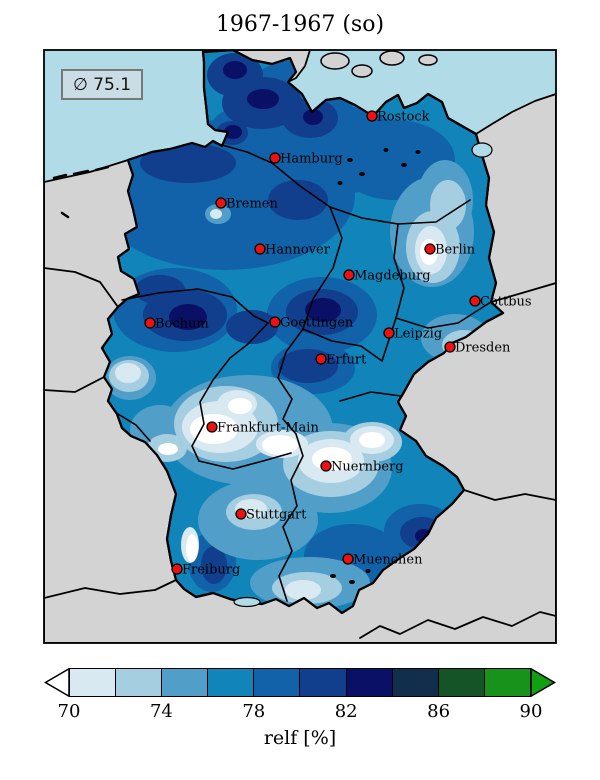 This screenshot has height=780, width=600. I want to click on colorbar-tick-label: 82, so click(346, 711).